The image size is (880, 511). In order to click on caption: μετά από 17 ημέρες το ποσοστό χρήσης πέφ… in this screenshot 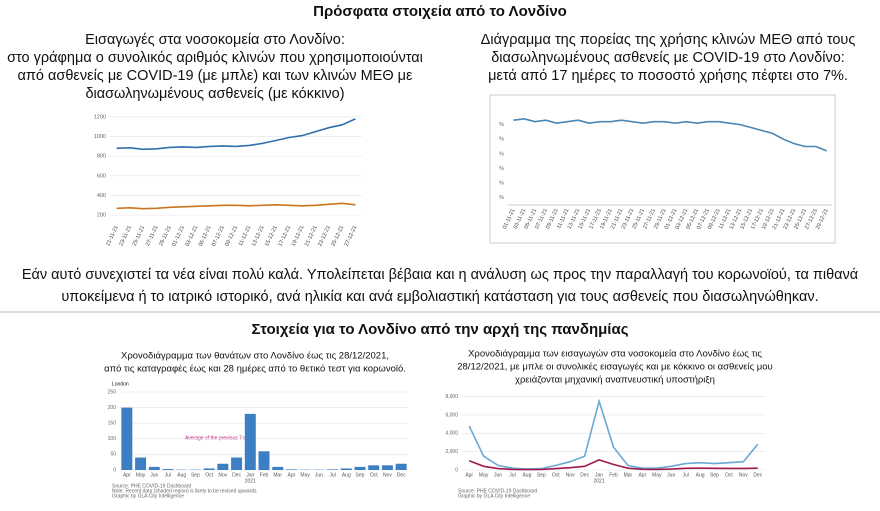, I will do `click(668, 76)`.